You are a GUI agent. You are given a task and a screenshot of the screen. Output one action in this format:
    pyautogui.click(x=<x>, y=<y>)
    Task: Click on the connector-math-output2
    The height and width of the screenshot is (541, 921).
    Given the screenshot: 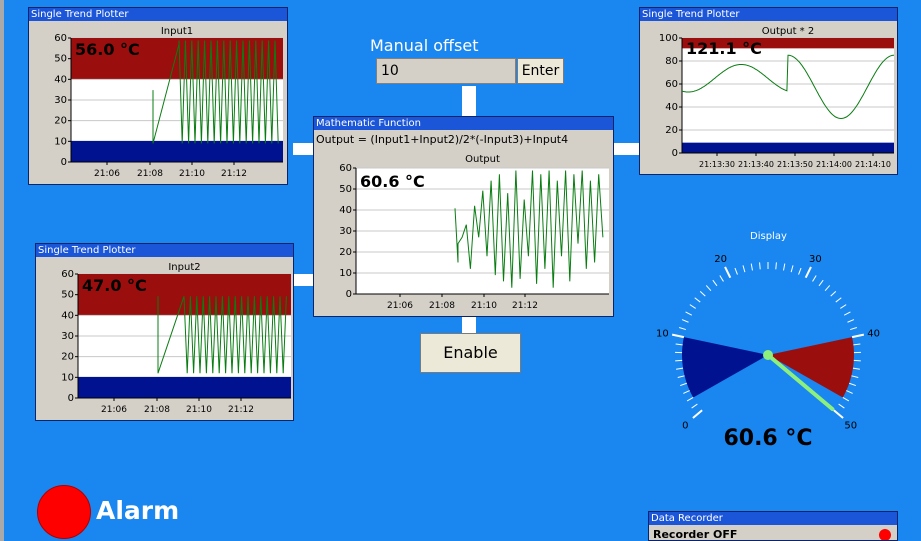 What is the action you would take?
    pyautogui.click(x=626, y=149)
    